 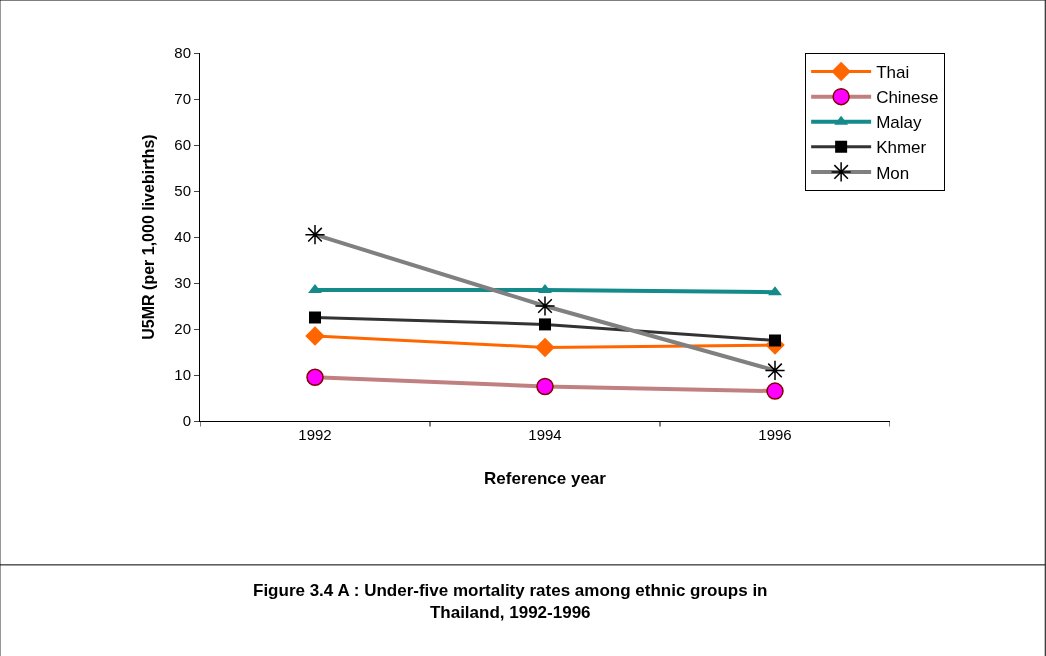 What do you see at coordinates (315, 434) in the screenshot?
I see `x-tick-label: 1992` at bounding box center [315, 434].